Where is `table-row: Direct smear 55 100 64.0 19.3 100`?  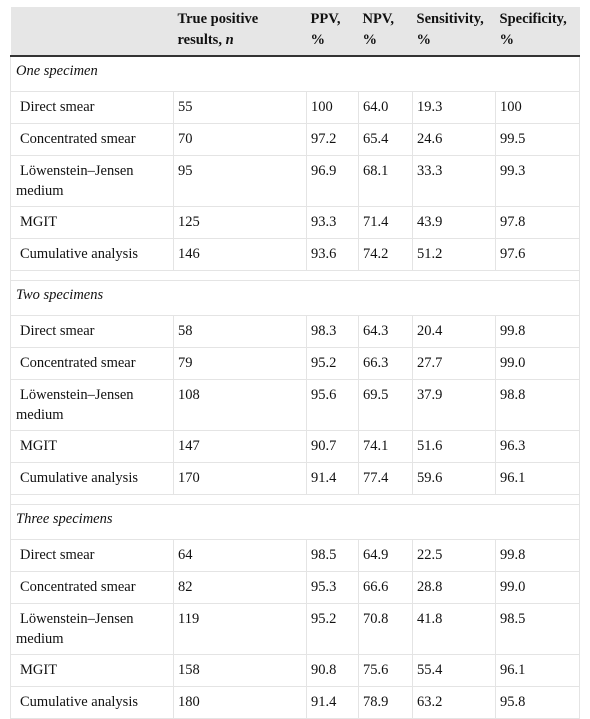
table-row: Direct smear 55 100 64.0 19.3 100 is located at coordinates (295, 107).